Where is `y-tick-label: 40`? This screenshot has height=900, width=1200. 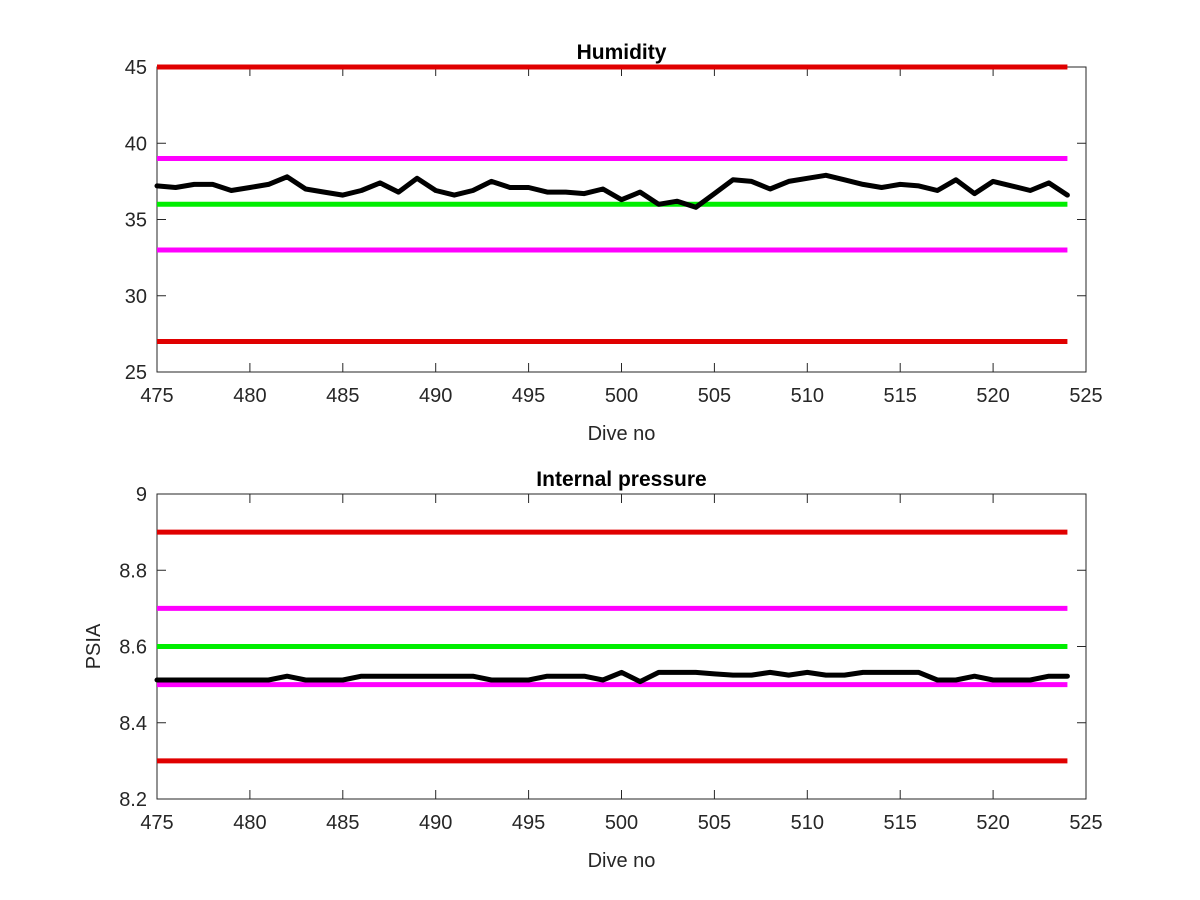
y-tick-label: 40 is located at coordinates (136, 144).